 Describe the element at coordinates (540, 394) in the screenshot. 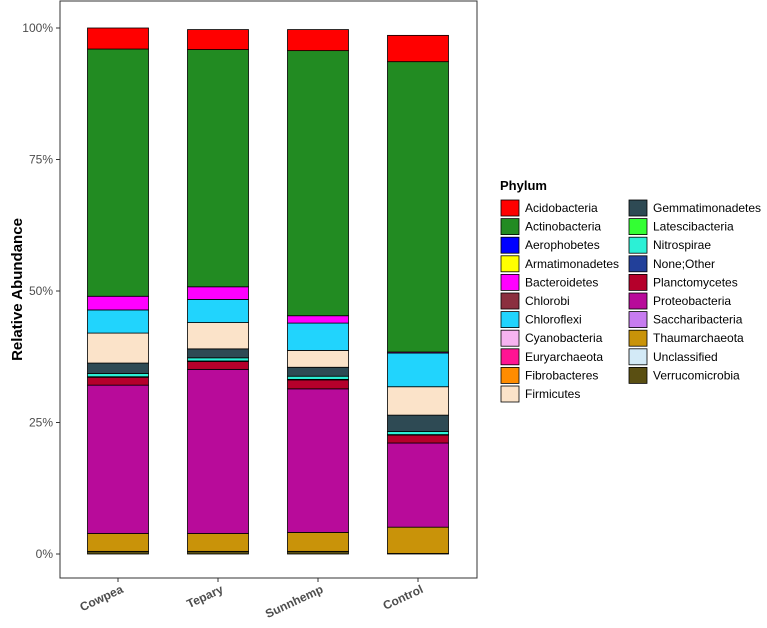

I see `legend-item-firmicutes: Firmicutes` at that location.